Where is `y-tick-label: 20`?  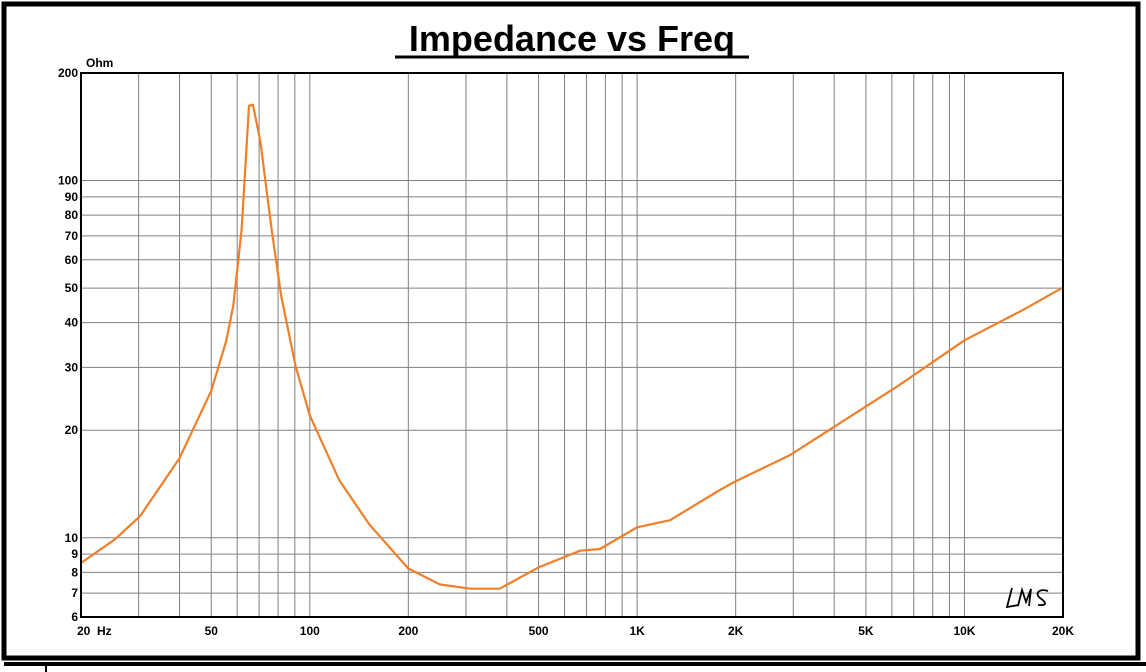 y-tick-label: 20 is located at coordinates (72, 430).